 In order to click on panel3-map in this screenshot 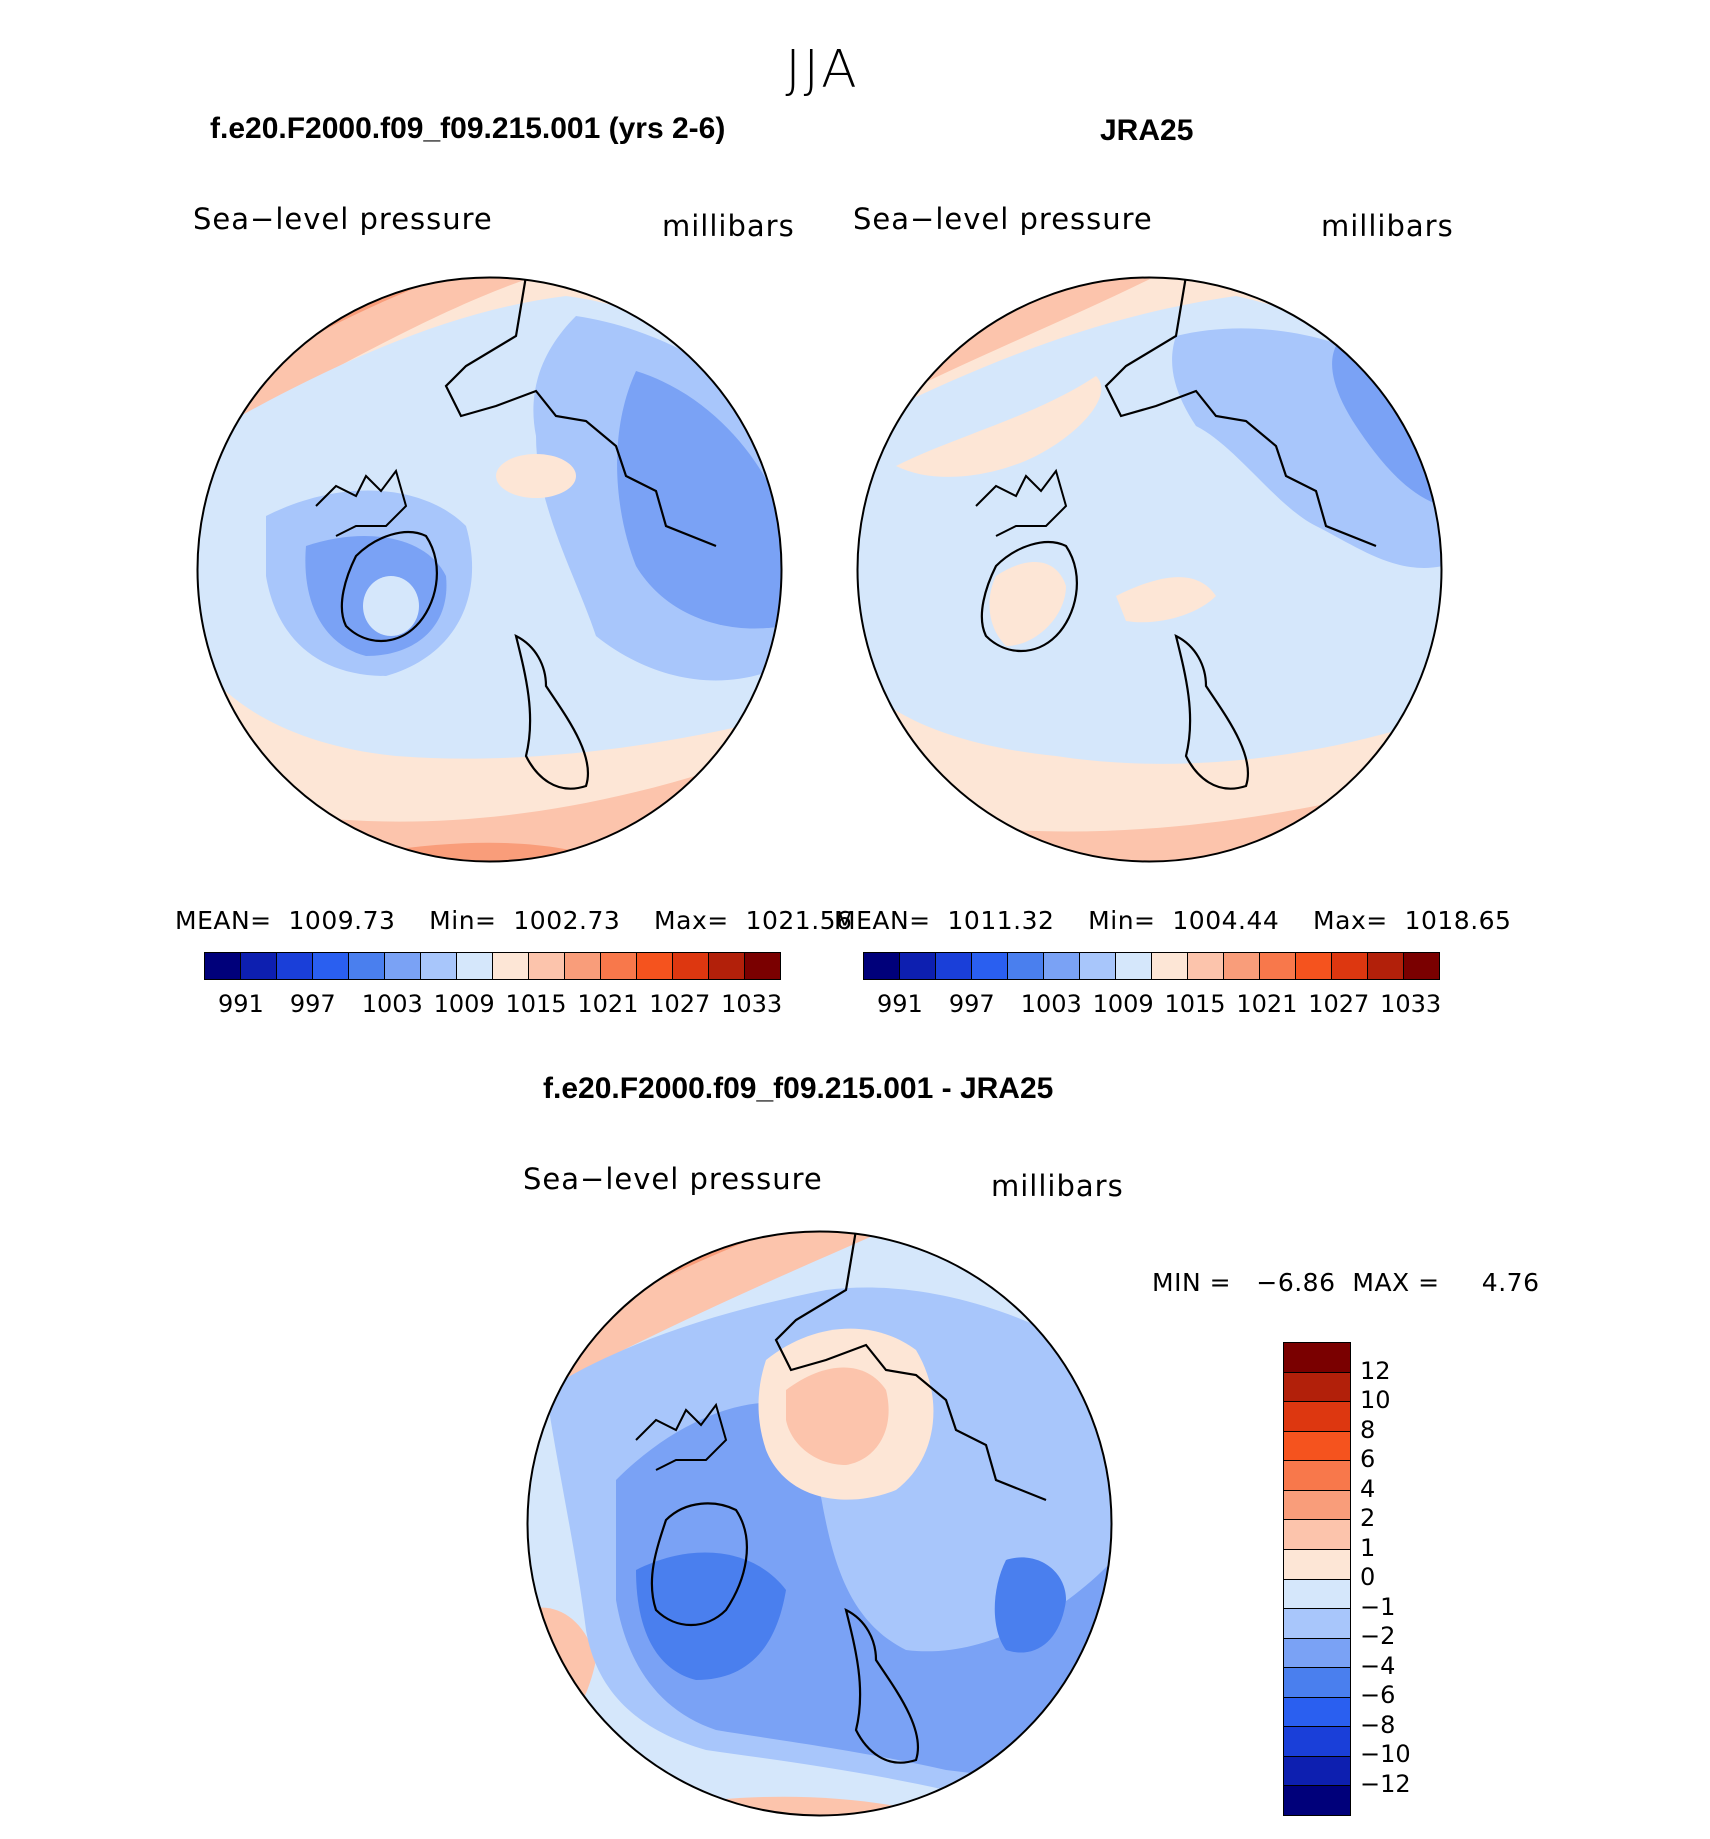, I will do `click(819, 1523)`.